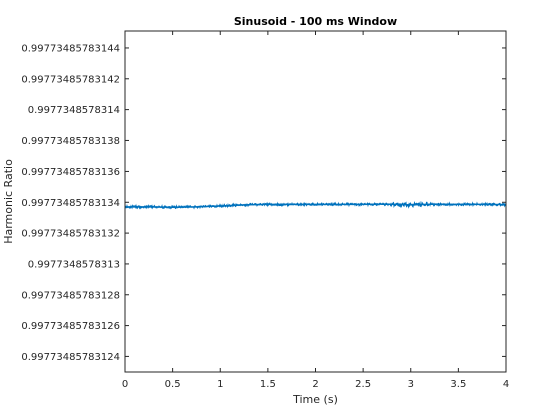  Describe the element at coordinates (506, 384) in the screenshot. I see `x-tick-label: 4` at that location.